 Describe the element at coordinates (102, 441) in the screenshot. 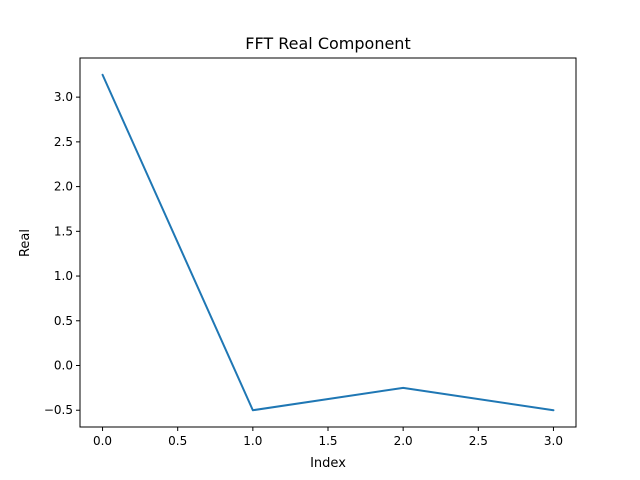

I see `x-tick-label: 0.0` at that location.